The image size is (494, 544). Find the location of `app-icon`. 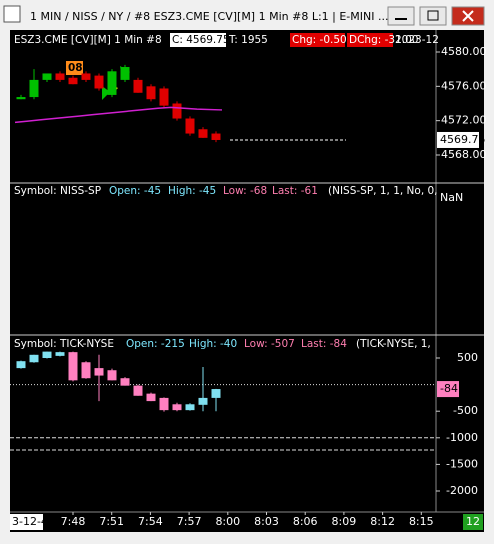

app-icon is located at coordinates (12, 14).